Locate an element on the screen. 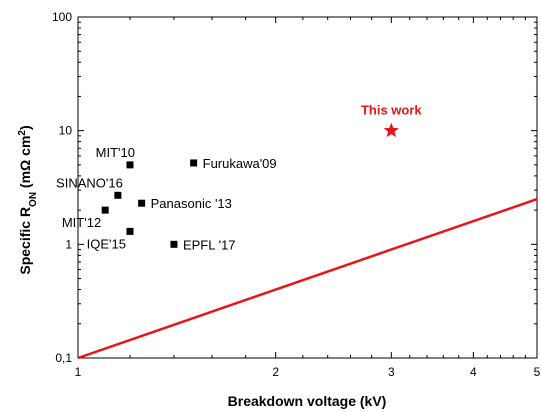 The image size is (541, 412). data-point-label: MIT'10 is located at coordinates (115, 152).